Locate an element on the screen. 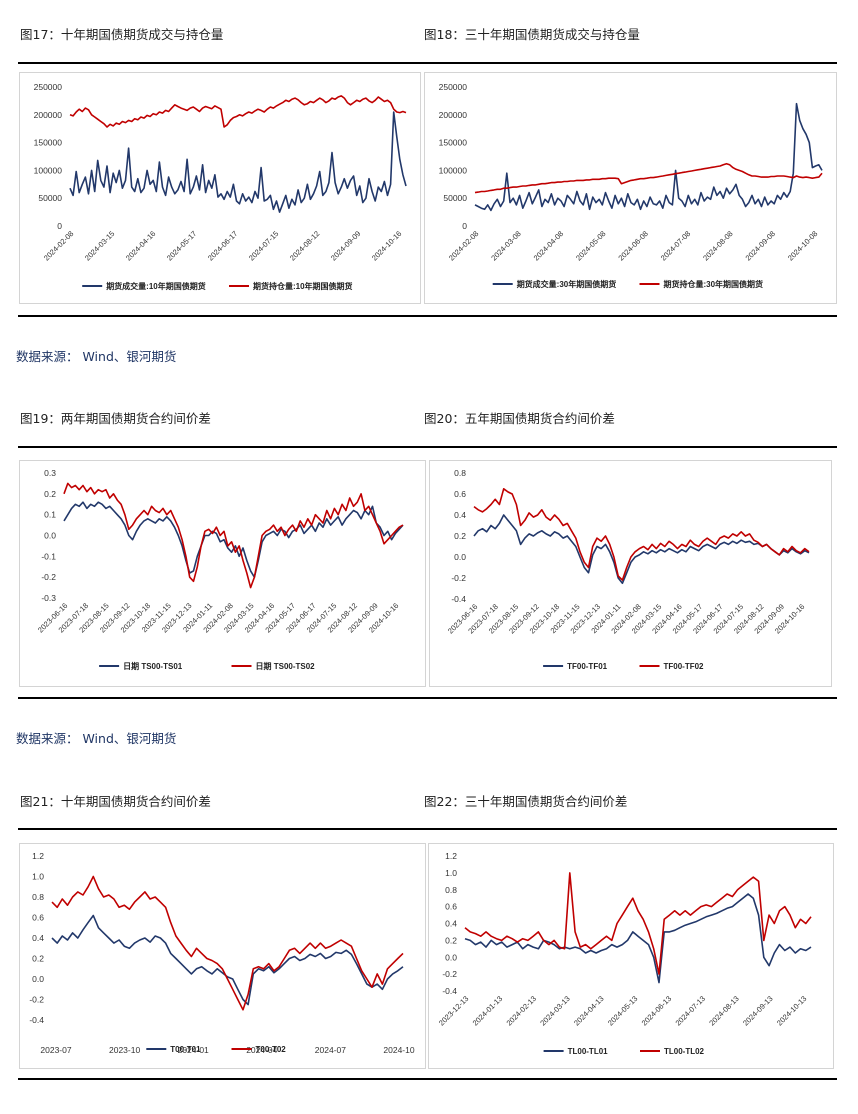  x-tick-label: 2024-10-13 is located at coordinates (791, 1010).